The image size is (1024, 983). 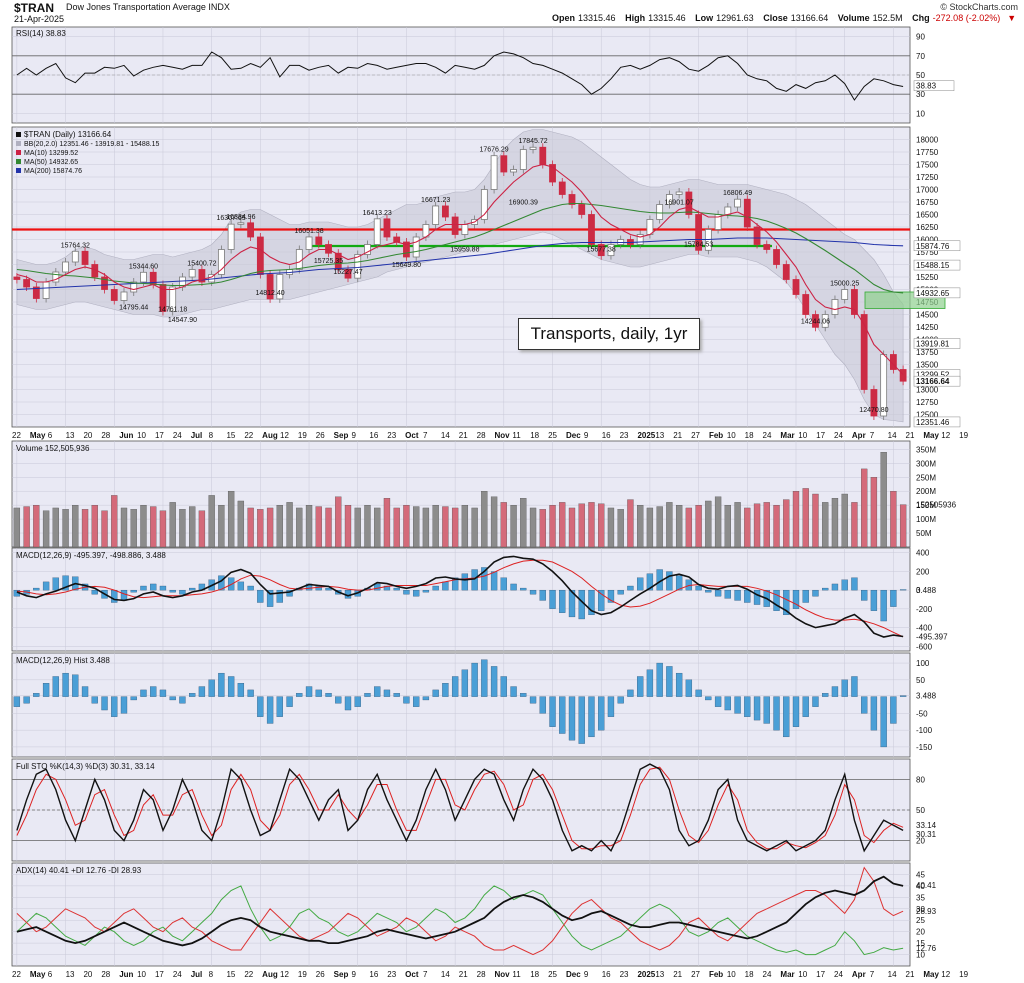 I want to click on x-axis-label: 16, so click(x=373, y=435).